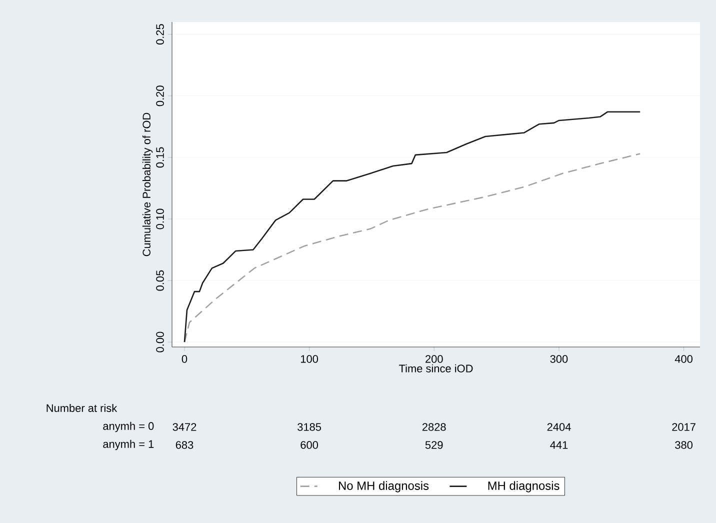 The width and height of the screenshot is (716, 523). I want to click on x-axis-title: Time since iOD, so click(436, 368).